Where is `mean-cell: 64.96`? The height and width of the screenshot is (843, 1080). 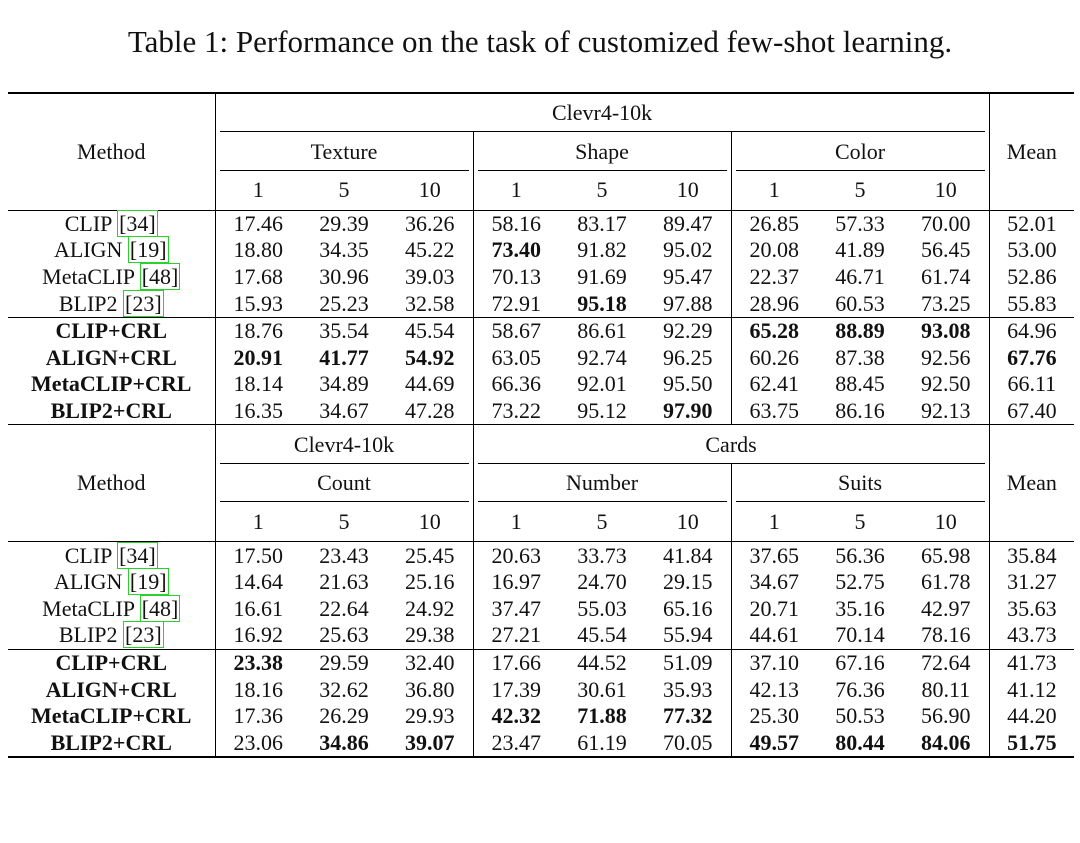
mean-cell: 64.96 is located at coordinates (1031, 331).